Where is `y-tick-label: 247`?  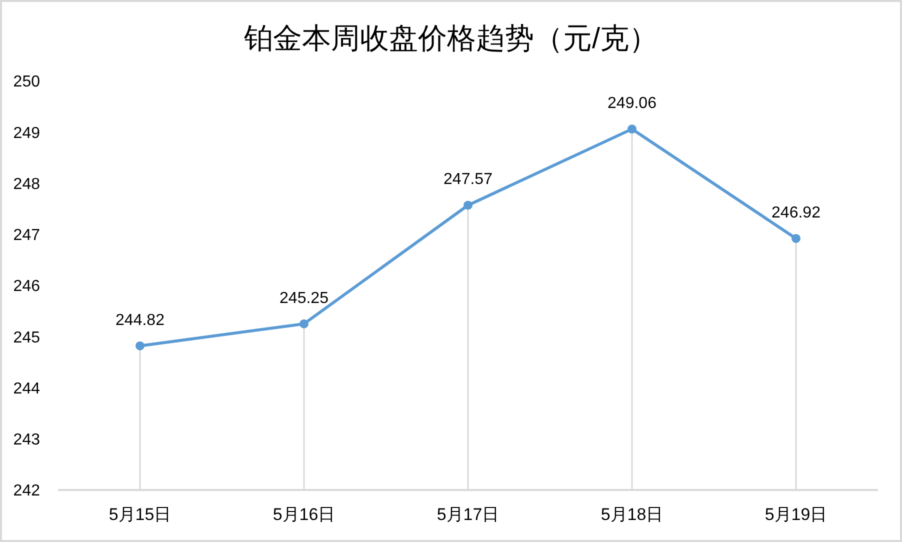 y-tick-label: 247 is located at coordinates (26, 235).